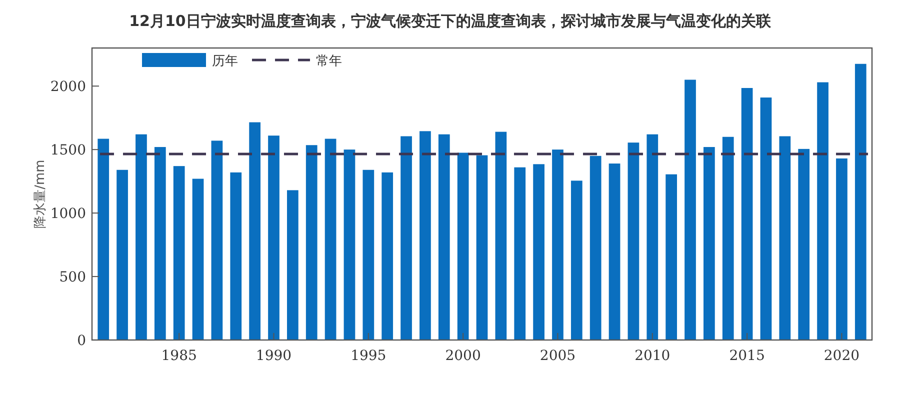 This screenshot has width=900, height=400. I want to click on legend-label: 历年, so click(225, 61).